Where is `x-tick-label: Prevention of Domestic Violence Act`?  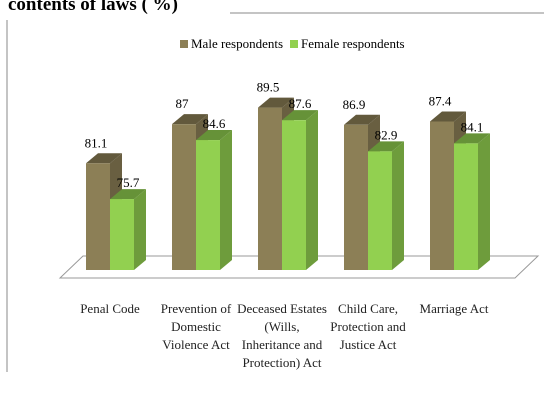
x-tick-label: Prevention of Domestic Violence Act is located at coordinates (196, 326).